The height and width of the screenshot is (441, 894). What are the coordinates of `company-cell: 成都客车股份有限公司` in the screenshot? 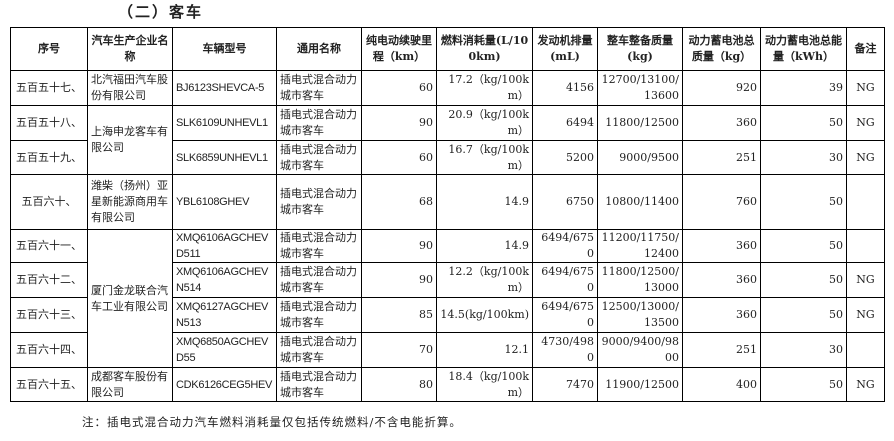 It's located at (130, 384).